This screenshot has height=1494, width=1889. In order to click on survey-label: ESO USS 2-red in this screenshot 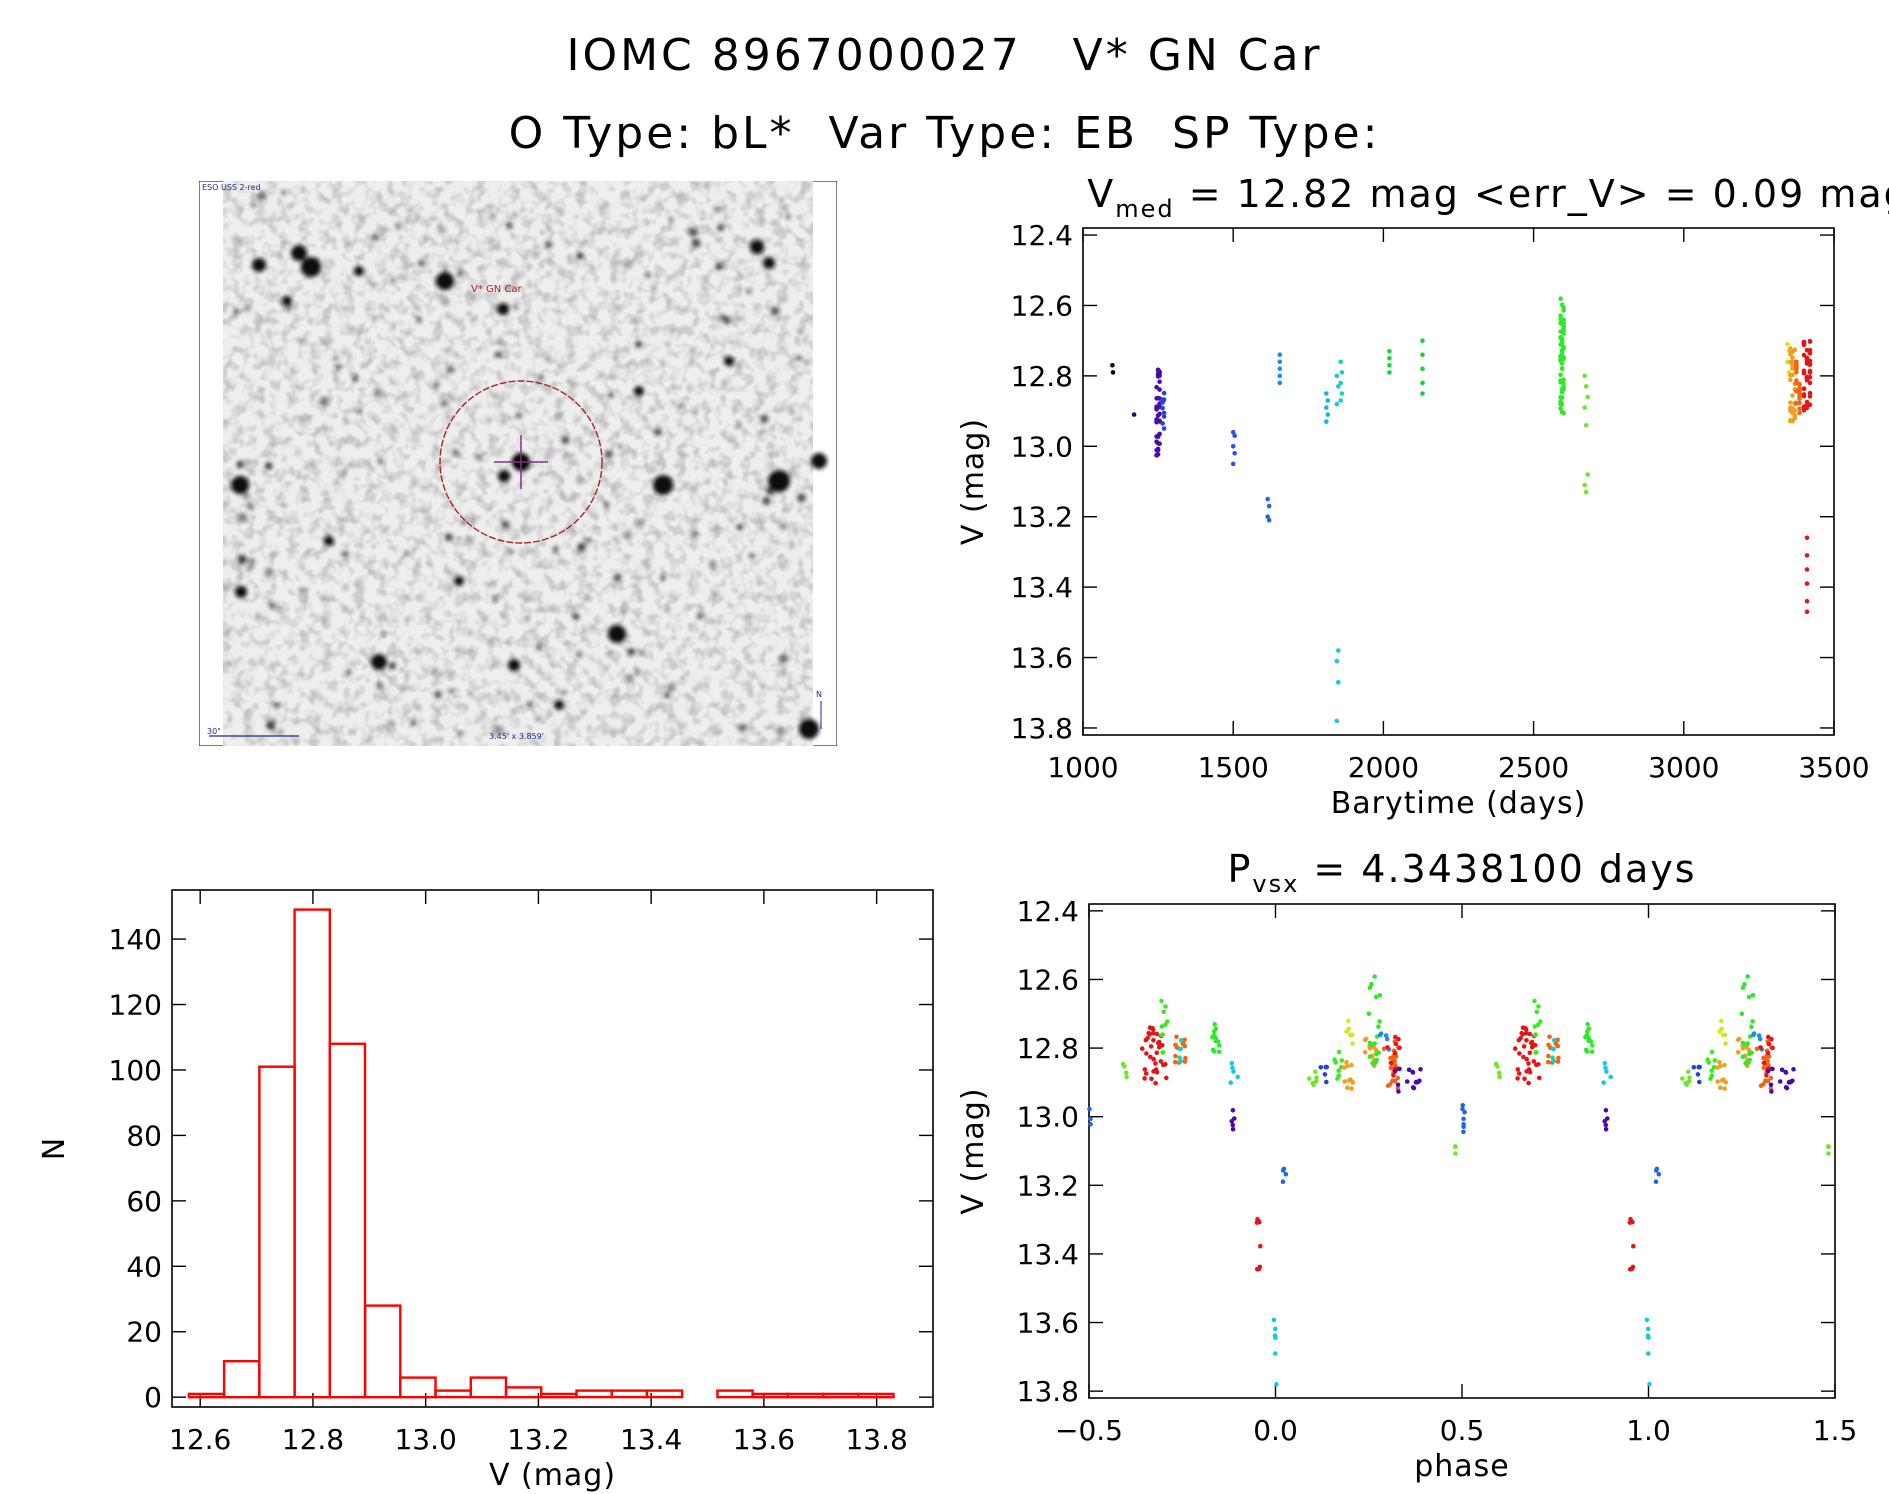, I will do `click(231, 187)`.